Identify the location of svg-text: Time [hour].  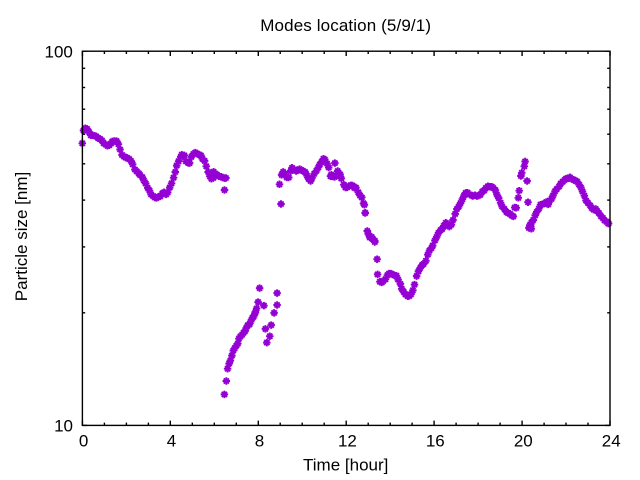
(345, 464).